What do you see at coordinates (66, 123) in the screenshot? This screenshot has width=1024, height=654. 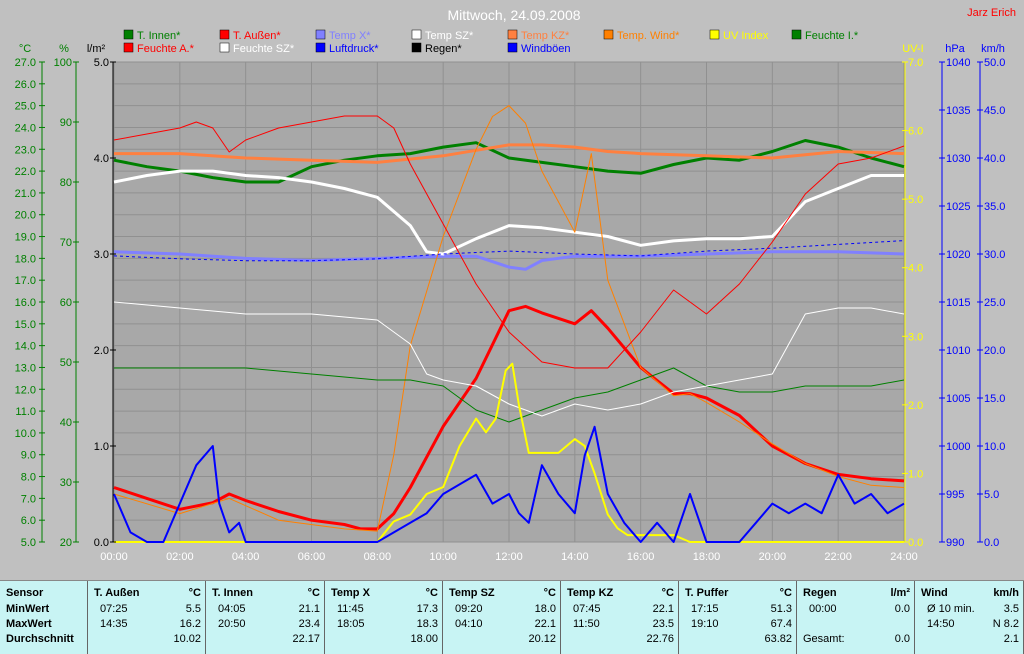 I see `humidity-tick-label: 90` at bounding box center [66, 123].